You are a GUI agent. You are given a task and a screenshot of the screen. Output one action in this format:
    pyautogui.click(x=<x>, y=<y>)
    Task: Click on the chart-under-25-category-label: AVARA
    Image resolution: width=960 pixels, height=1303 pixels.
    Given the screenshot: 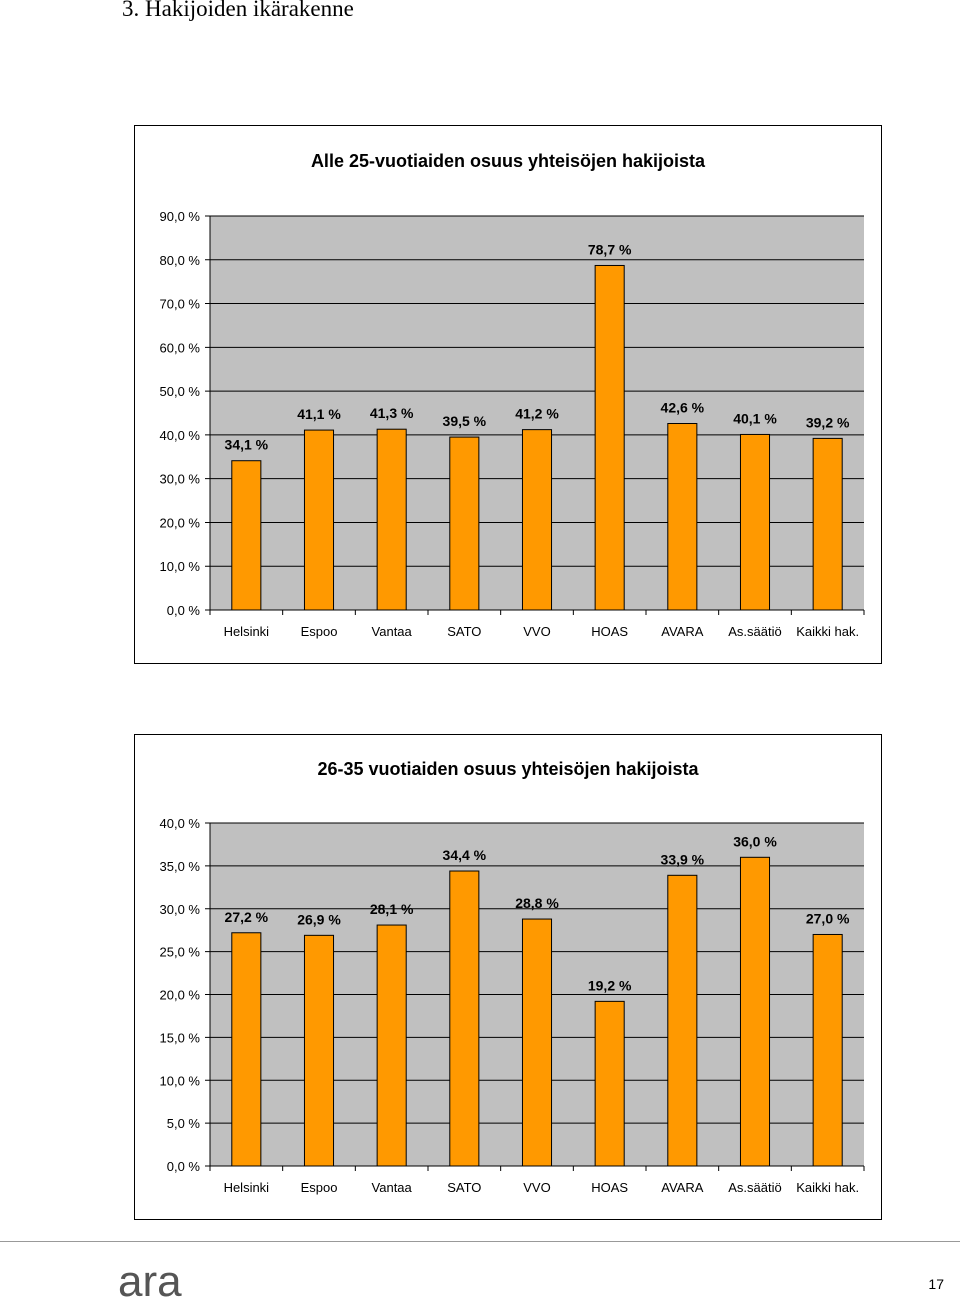 What is the action you would take?
    pyautogui.click(x=682, y=631)
    